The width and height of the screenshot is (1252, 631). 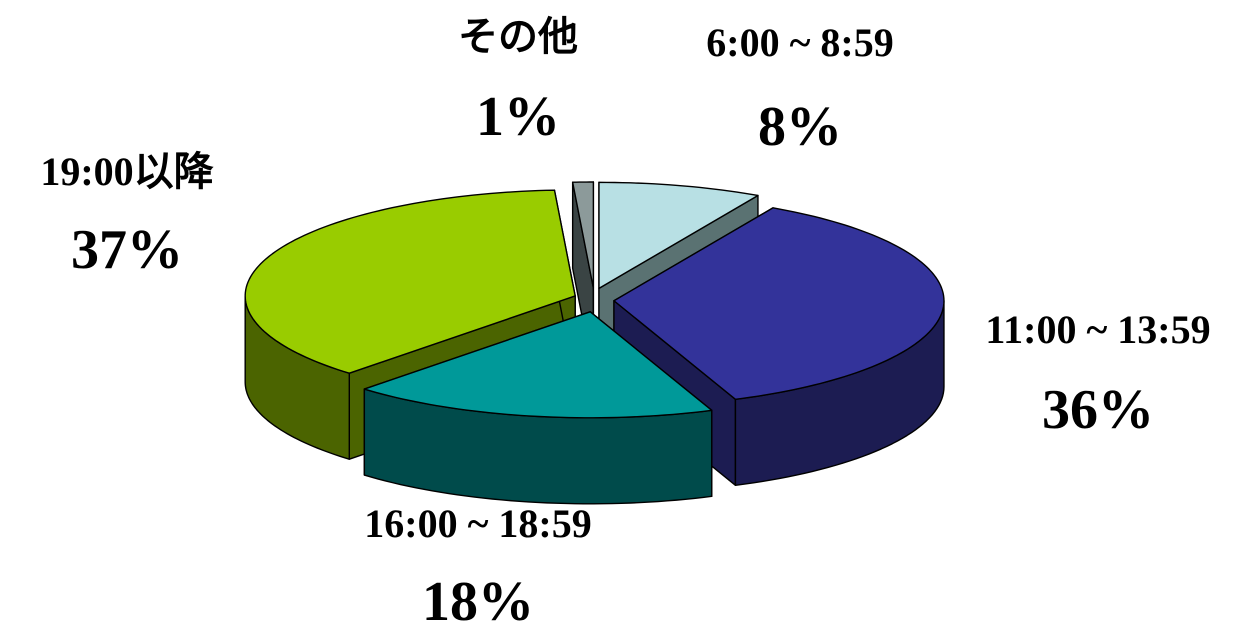 What do you see at coordinates (126, 171) in the screenshot?
I see `slice-label-19-00-after: 19:00以降` at bounding box center [126, 171].